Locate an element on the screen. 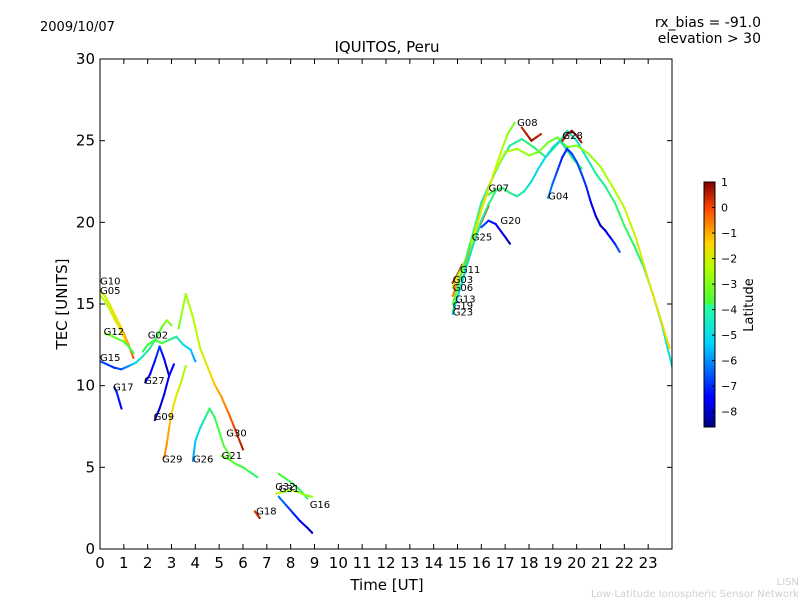 The image size is (800, 600). data-point-G03 is located at coordinates (457, 276).